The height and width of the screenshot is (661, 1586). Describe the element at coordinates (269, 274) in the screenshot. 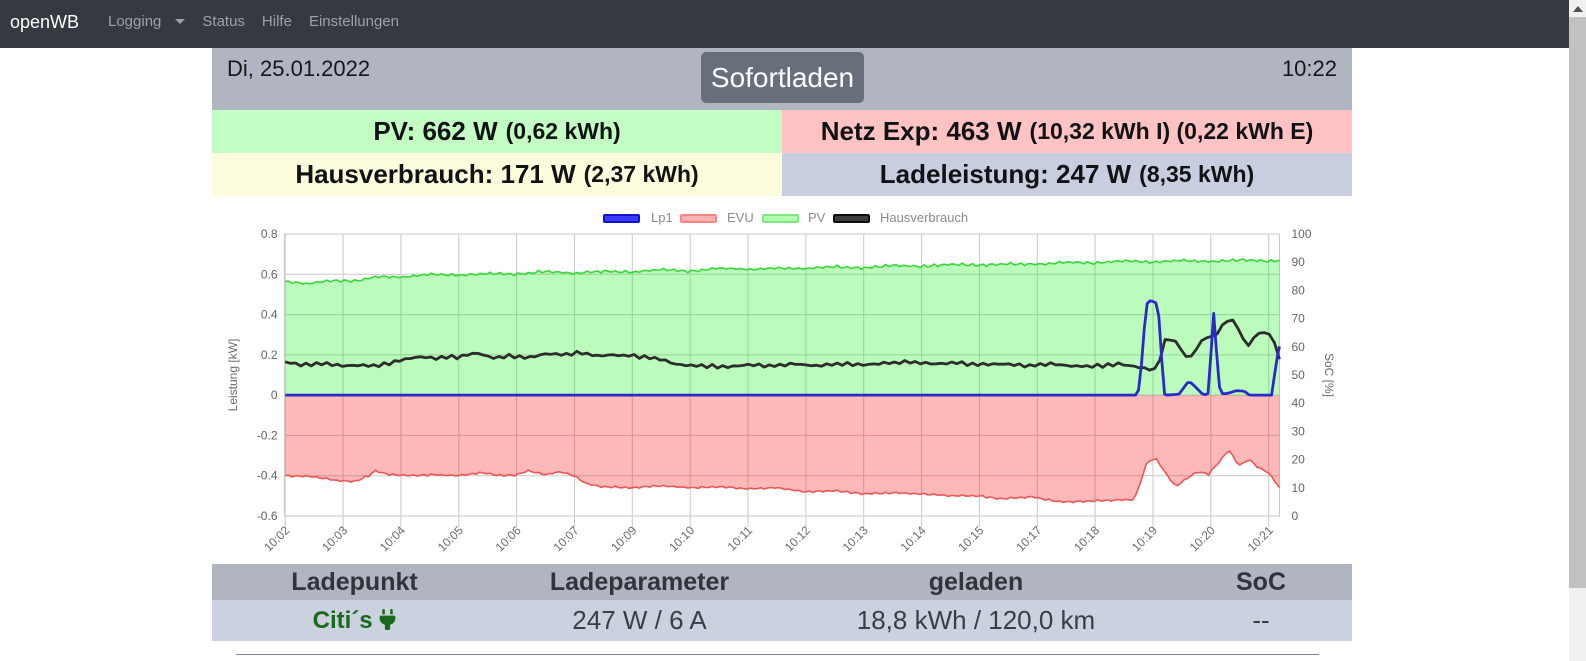

I see `svg-text: 0.6` at that location.